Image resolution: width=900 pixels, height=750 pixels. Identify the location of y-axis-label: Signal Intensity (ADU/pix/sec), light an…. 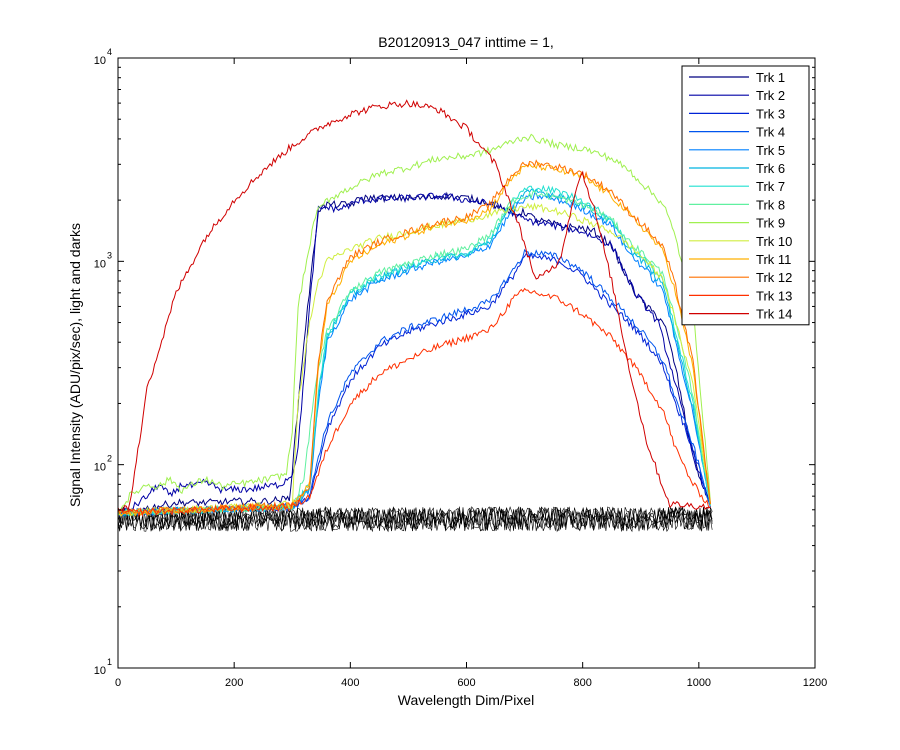
(75, 365).